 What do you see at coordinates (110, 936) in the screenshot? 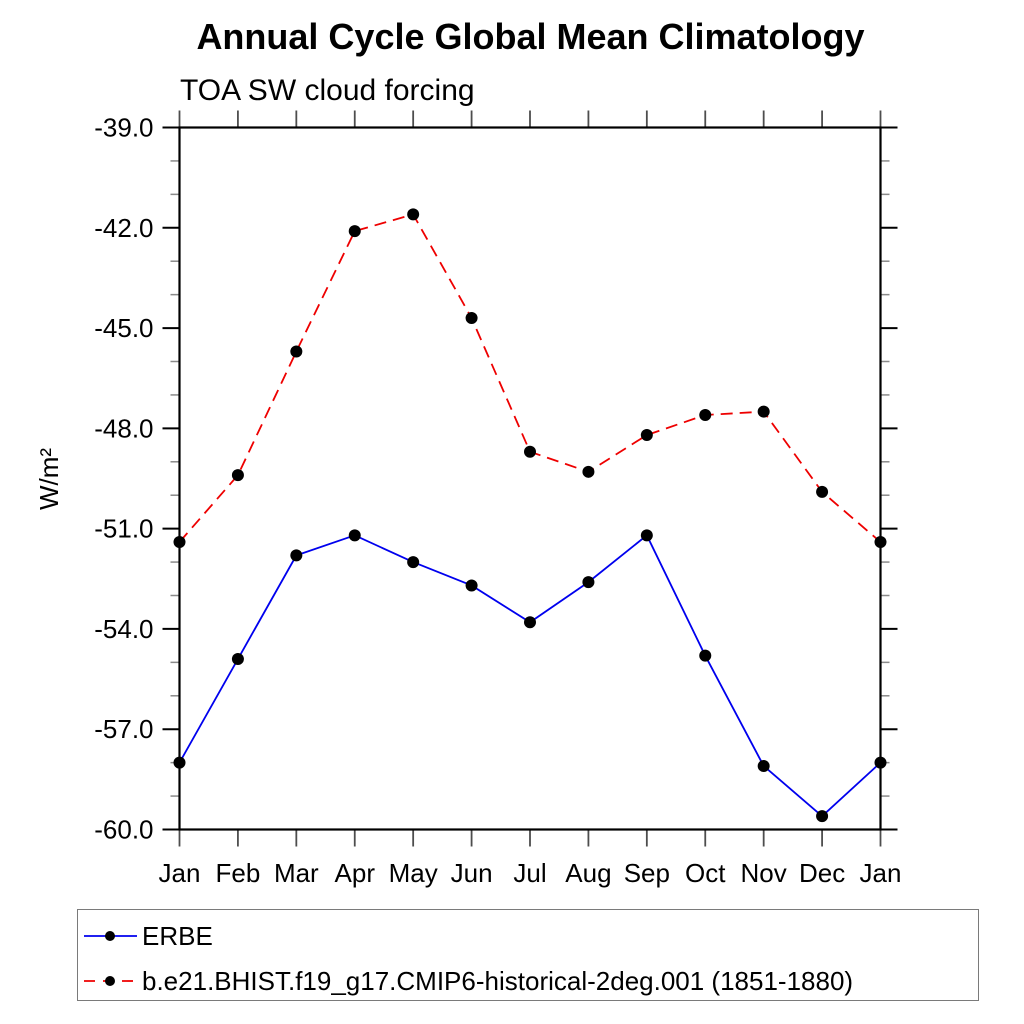
I see `legend-sample-erbe-line-icon` at bounding box center [110, 936].